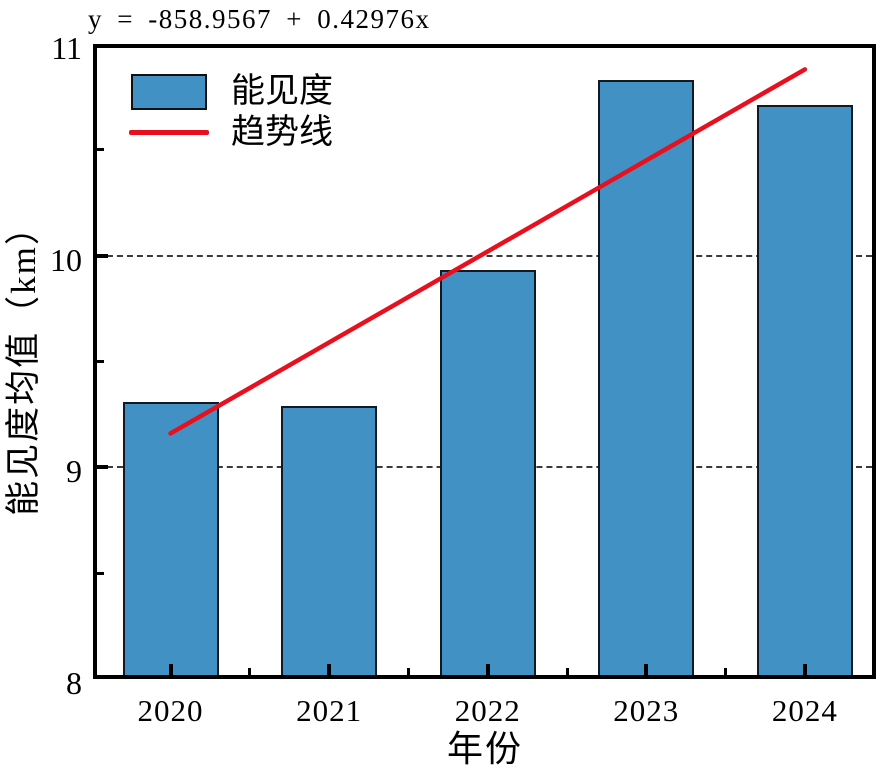 The image size is (886, 780). What do you see at coordinates (804, 669) in the screenshot?
I see `x-major-tick-2024` at bounding box center [804, 669].